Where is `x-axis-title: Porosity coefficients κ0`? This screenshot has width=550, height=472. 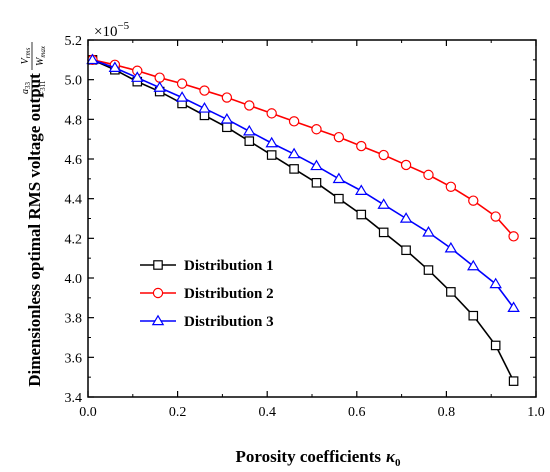 x-axis-title: Porosity coefficients κ0 is located at coordinates (318, 458).